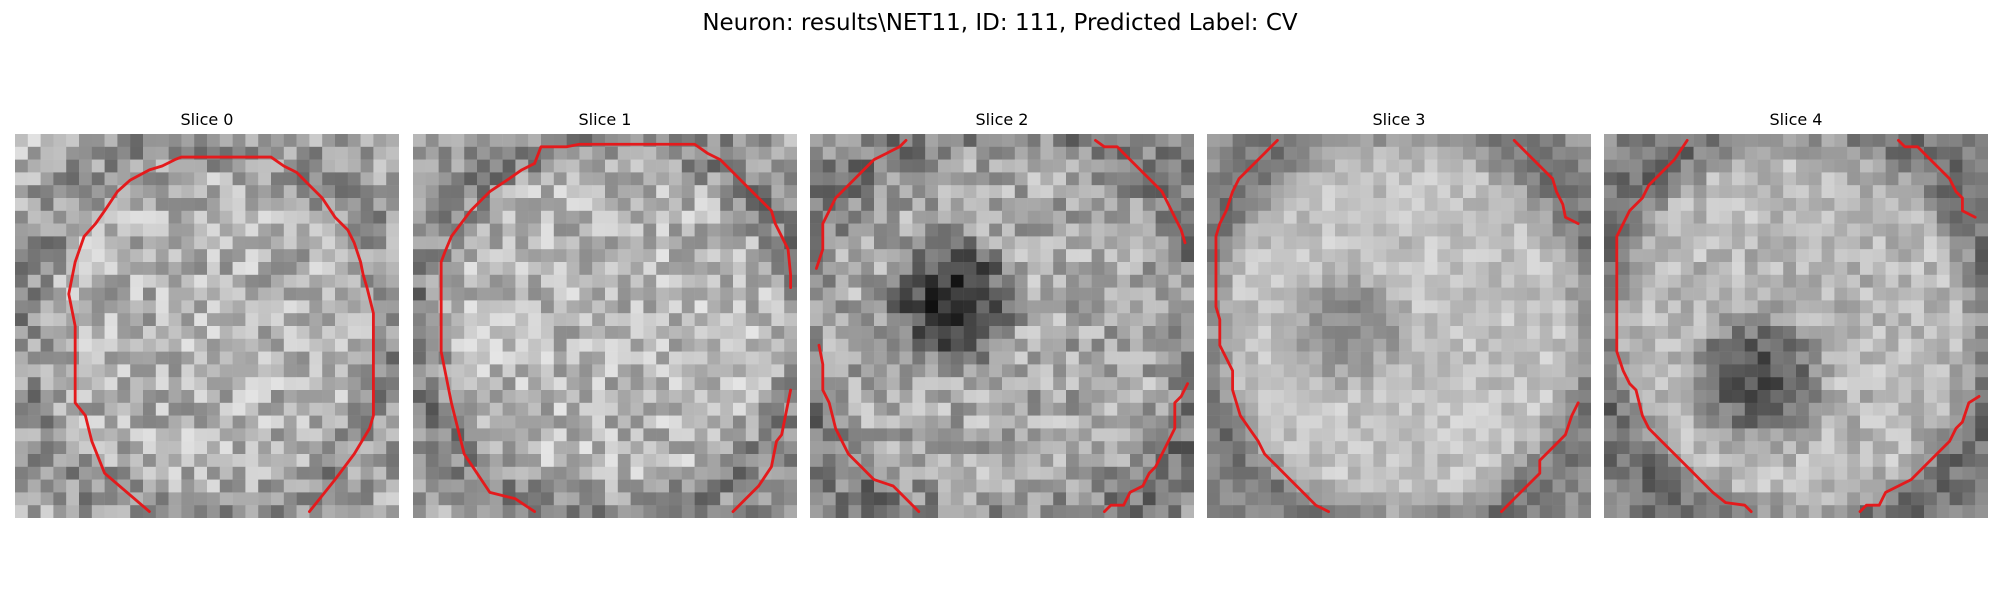 This screenshot has height=600, width=2000. I want to click on slice-title-2: Slice 2, so click(1002, 119).